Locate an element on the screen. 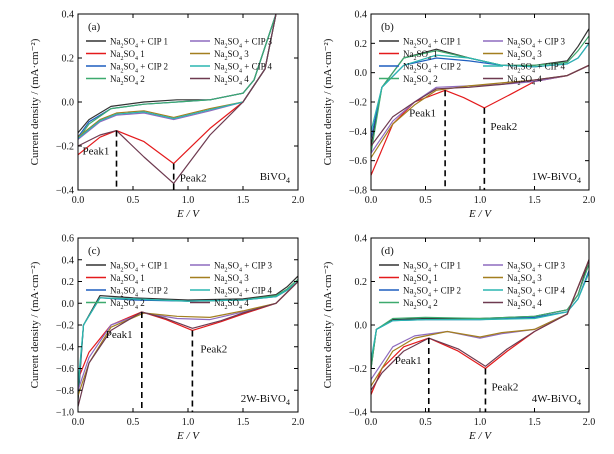 The width and height of the screenshot is (614, 454). y-tick-label: 0.4 is located at coordinates (361, 239).